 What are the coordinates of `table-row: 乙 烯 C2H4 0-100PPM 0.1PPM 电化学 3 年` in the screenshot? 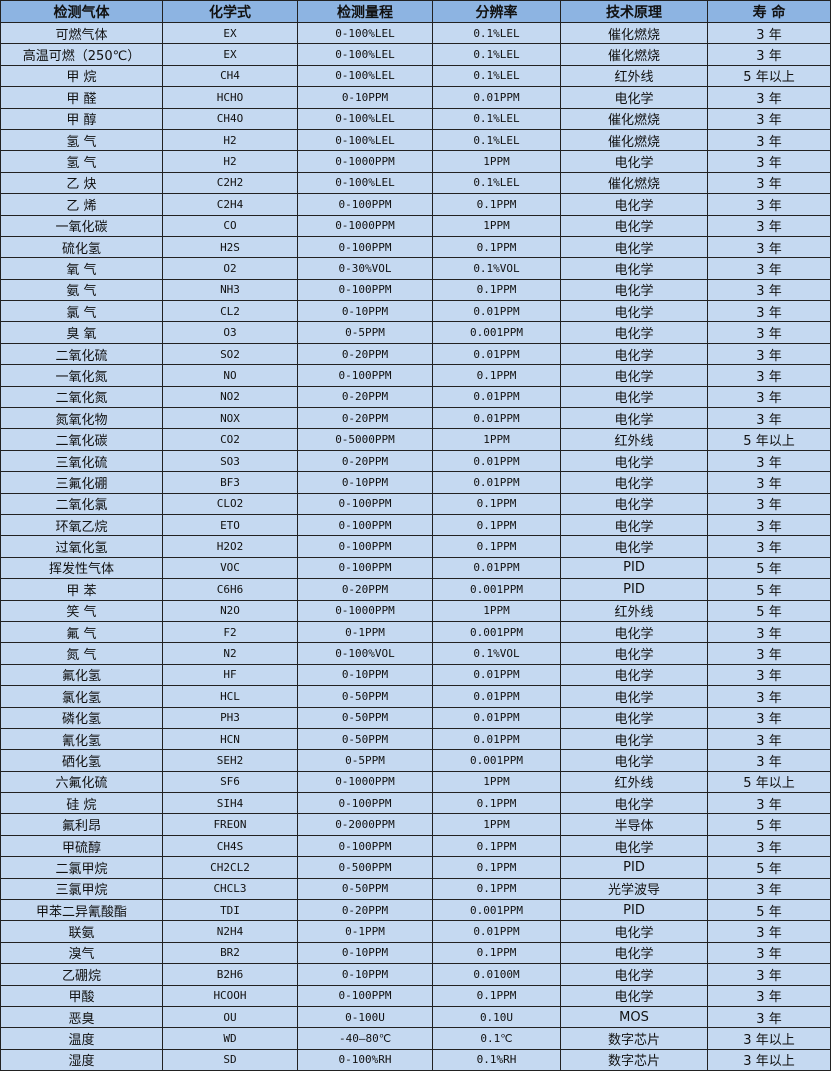 It's located at (415, 204).